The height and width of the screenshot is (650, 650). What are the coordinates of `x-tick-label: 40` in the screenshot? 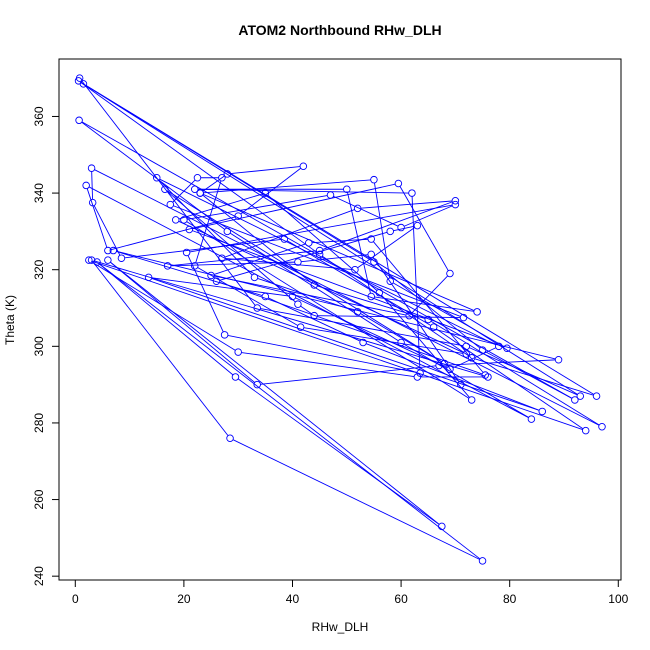 It's located at (293, 599).